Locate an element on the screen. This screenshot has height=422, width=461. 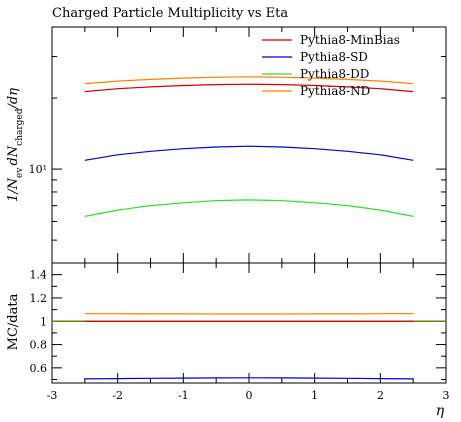
ratio-series is located at coordinates (249, 346).